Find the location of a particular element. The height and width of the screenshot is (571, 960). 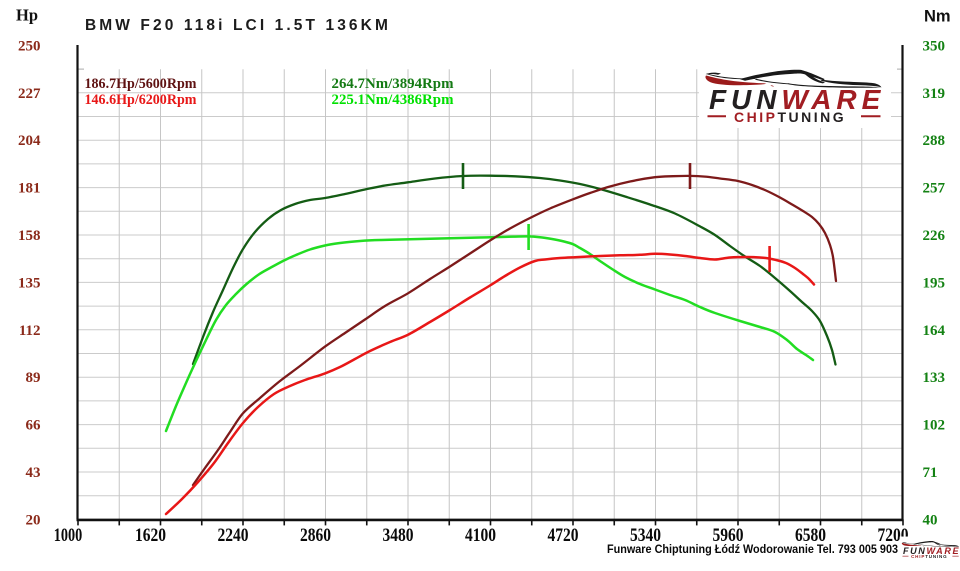

svg-text: 2860 is located at coordinates (315, 535).